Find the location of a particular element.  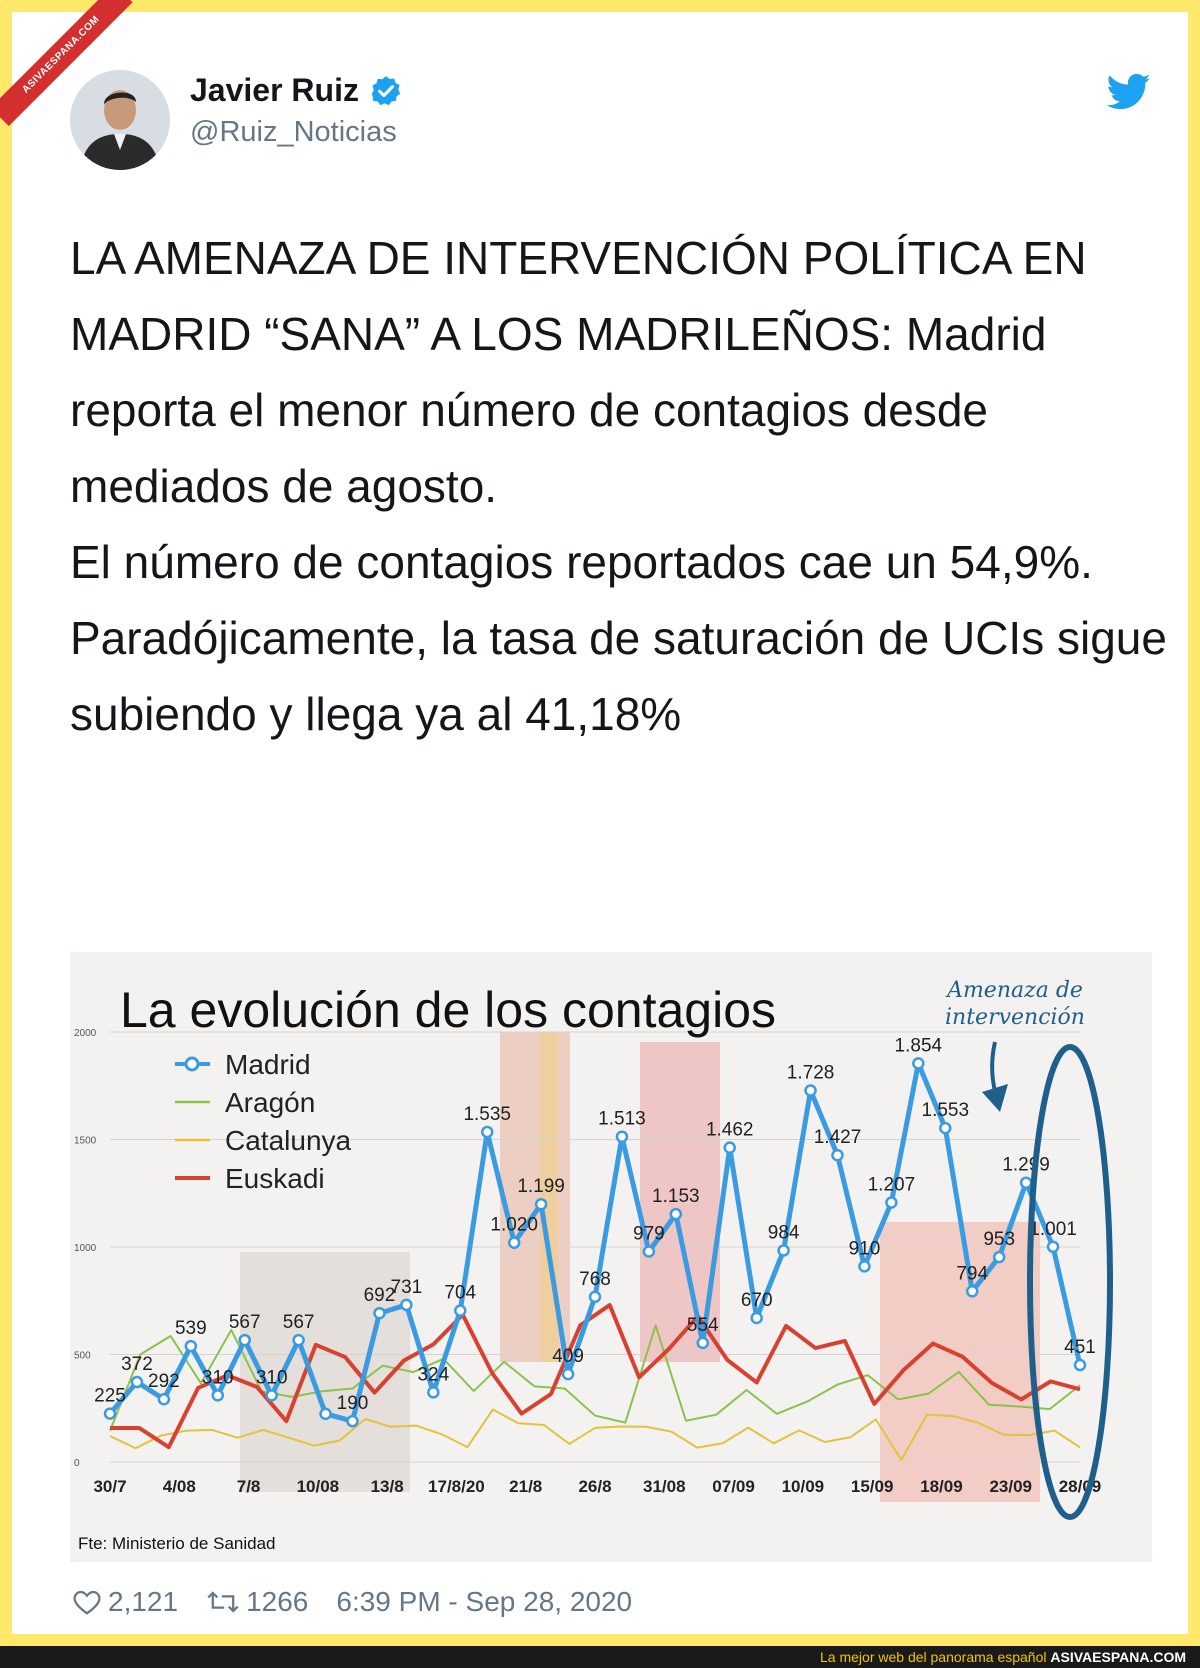

madrid-value-label: 979 is located at coordinates (649, 1234).